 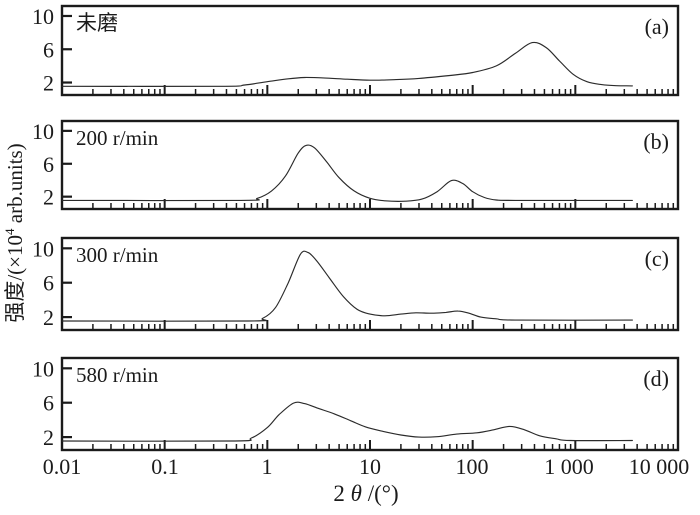 What do you see at coordinates (97, 23) in the screenshot?
I see `panel-condition-label: 未磨` at bounding box center [97, 23].